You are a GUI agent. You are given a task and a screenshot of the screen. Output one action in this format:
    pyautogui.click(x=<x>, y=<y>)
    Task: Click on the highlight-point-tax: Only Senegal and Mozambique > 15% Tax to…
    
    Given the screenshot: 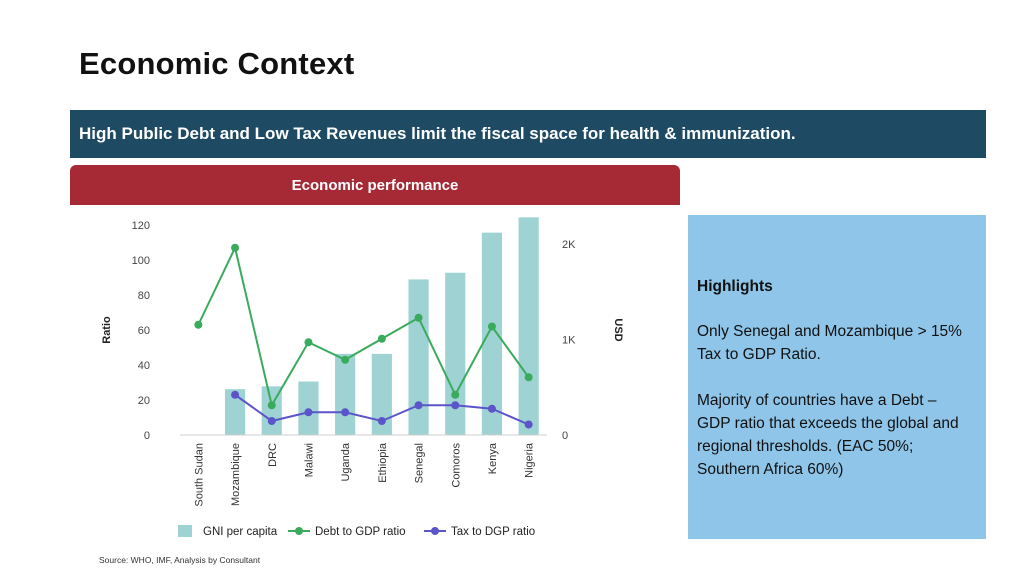 What is the action you would take?
    pyautogui.click(x=829, y=343)
    